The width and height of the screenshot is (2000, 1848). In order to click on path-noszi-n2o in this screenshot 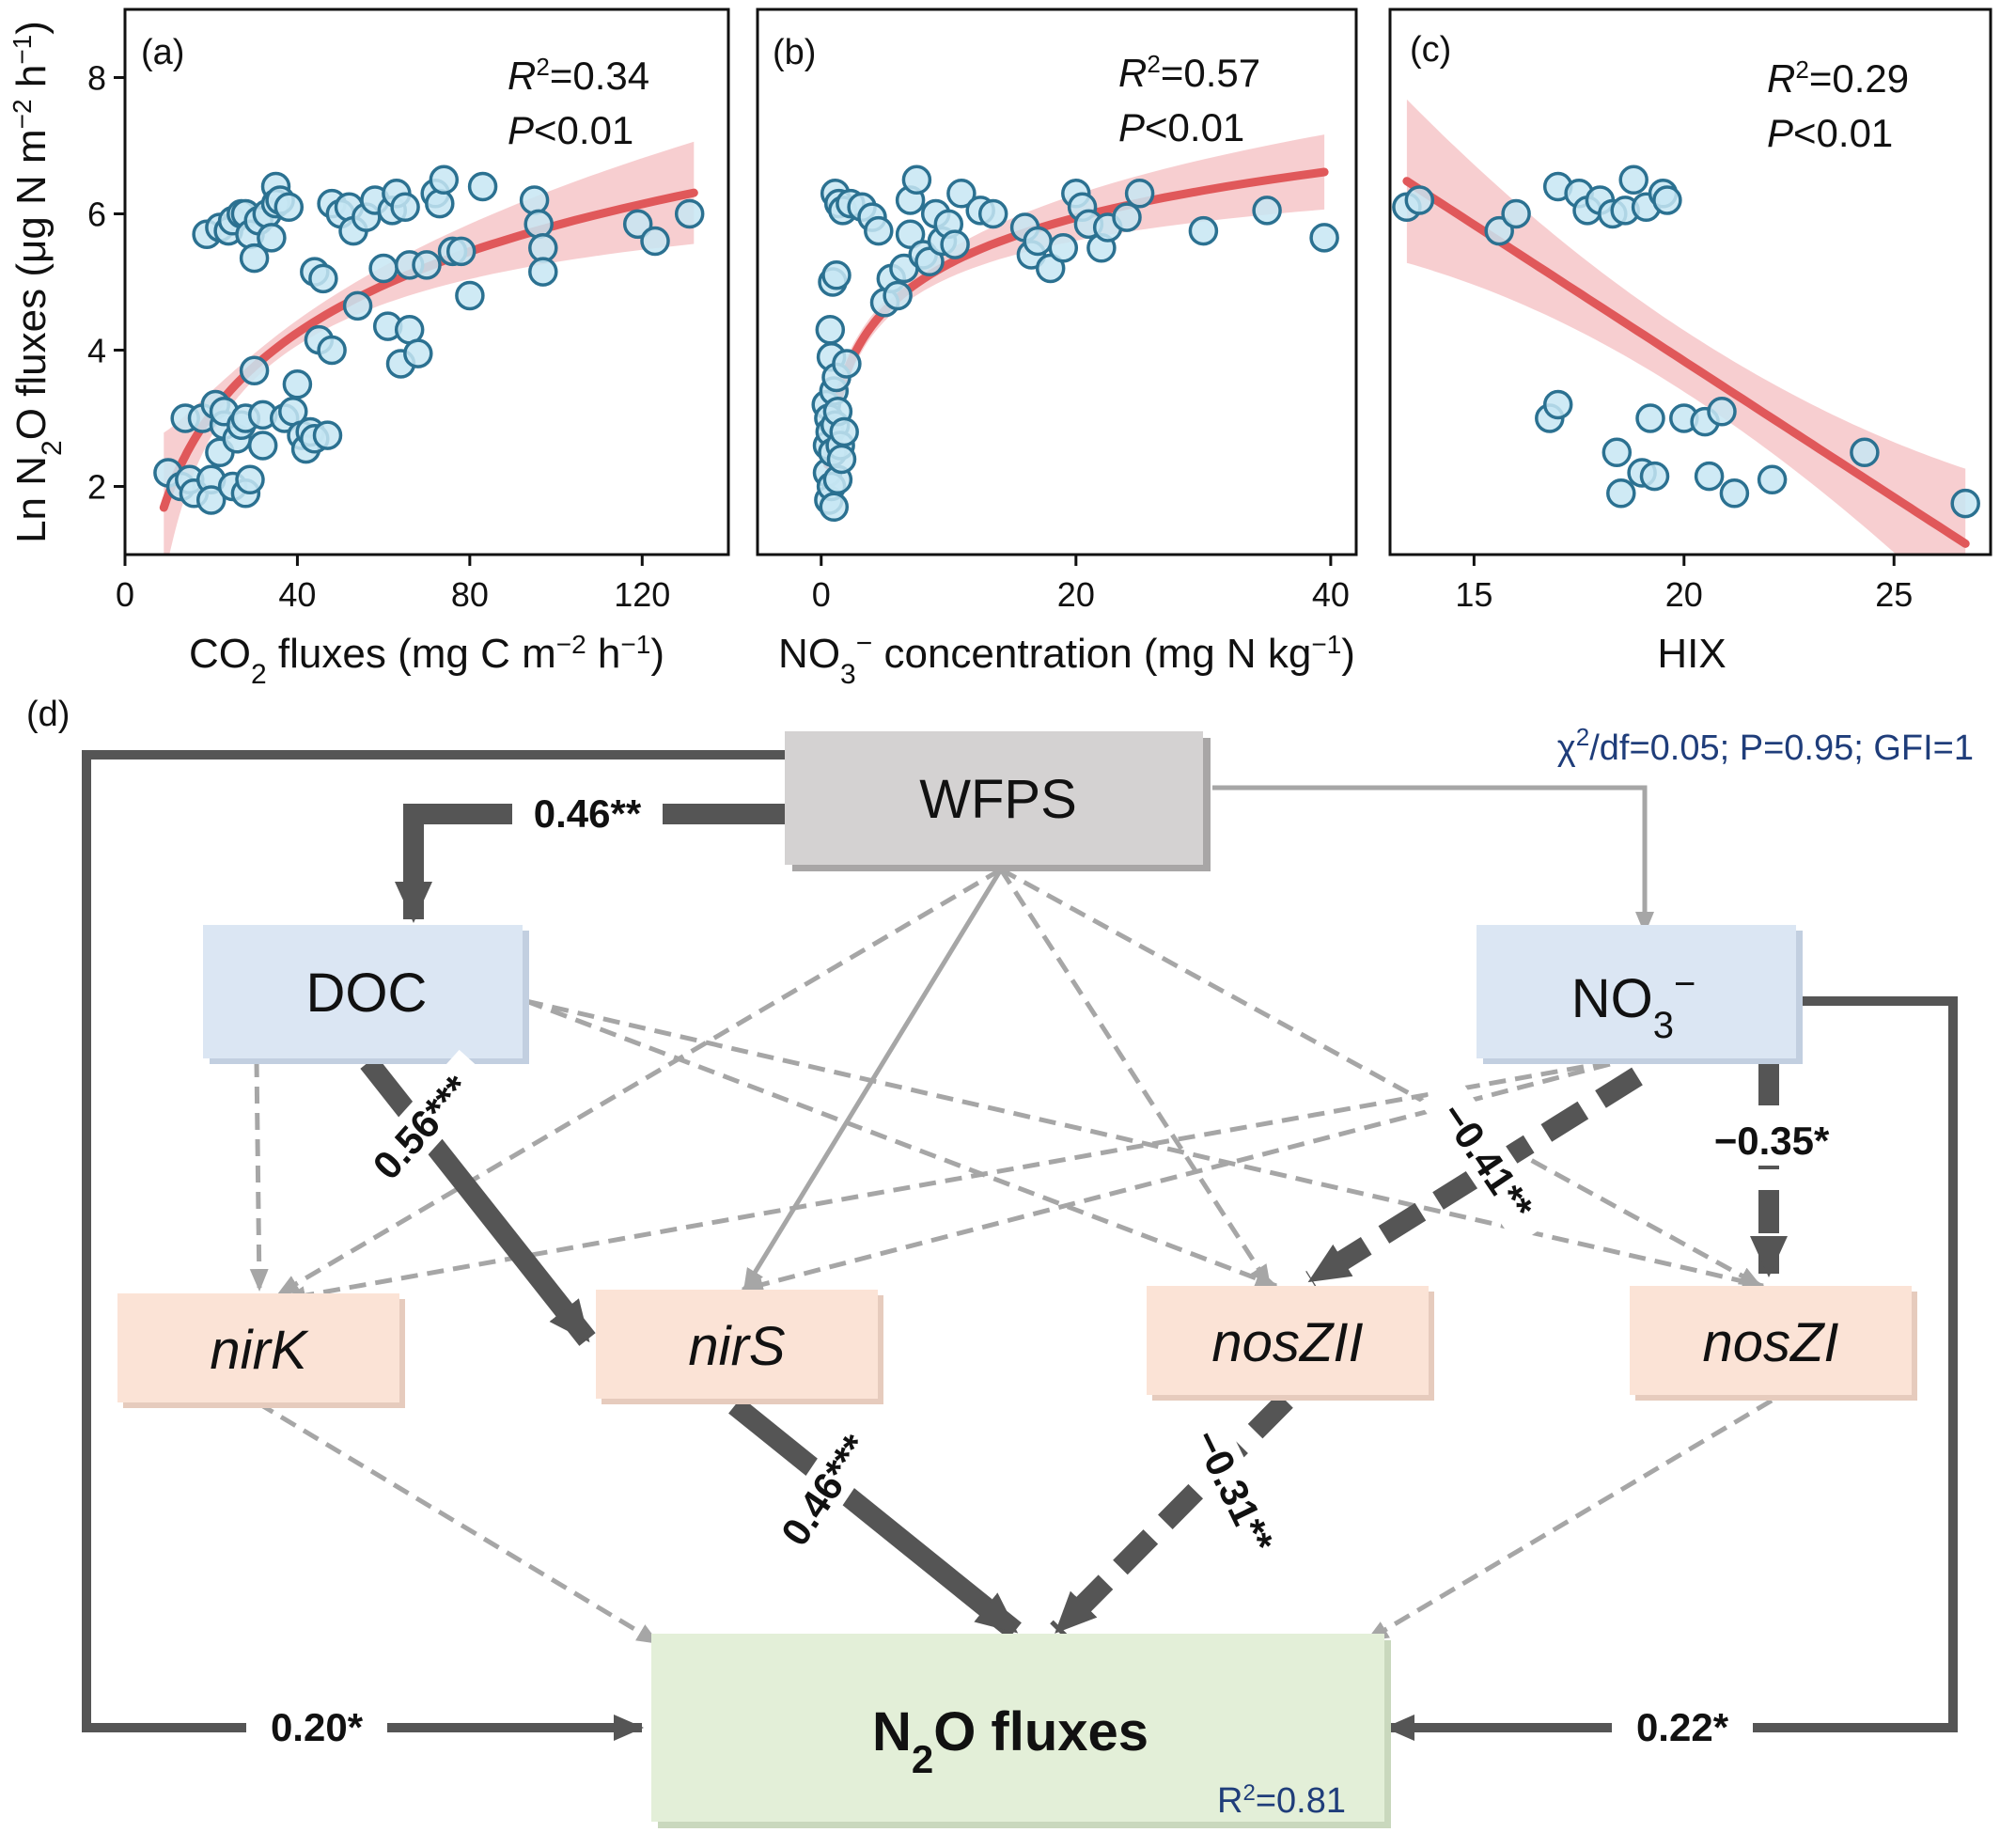, I will do `click(1569, 1520)`.